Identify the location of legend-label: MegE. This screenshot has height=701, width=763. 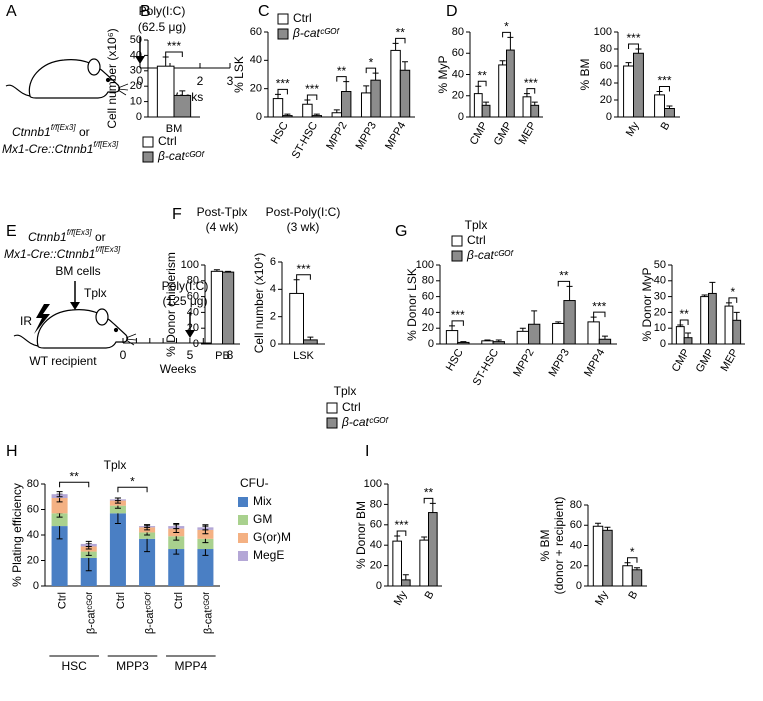
(268, 555).